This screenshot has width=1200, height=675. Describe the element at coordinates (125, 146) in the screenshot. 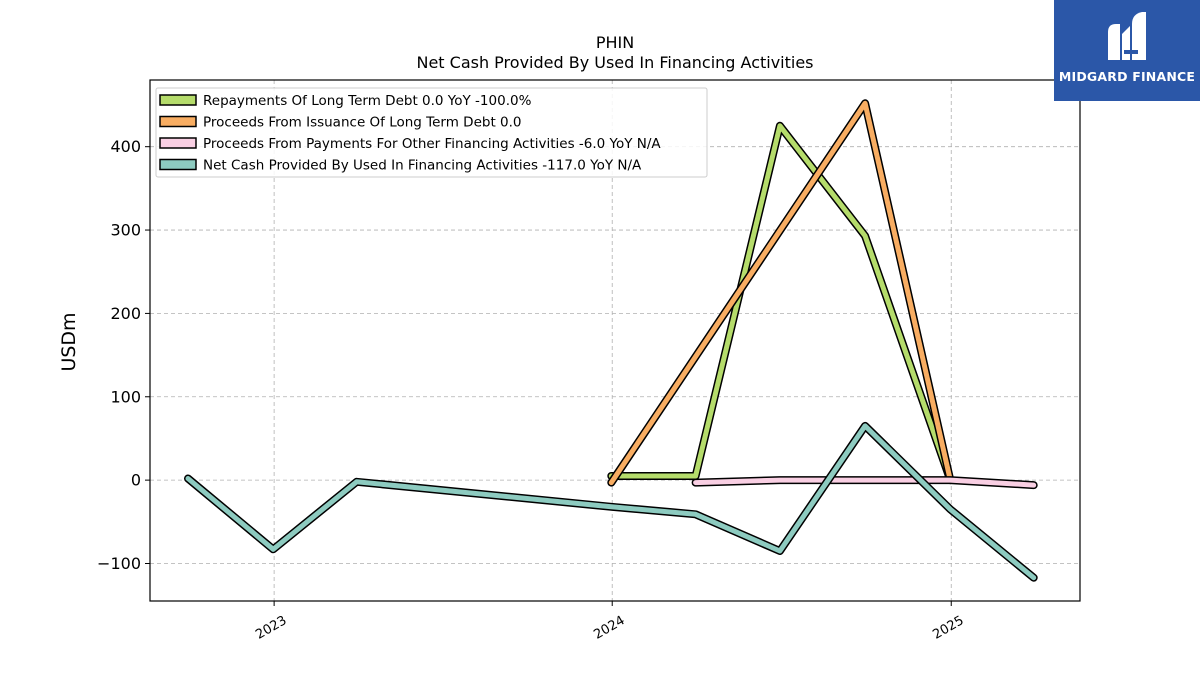

I see `y-tick-label: 400` at that location.